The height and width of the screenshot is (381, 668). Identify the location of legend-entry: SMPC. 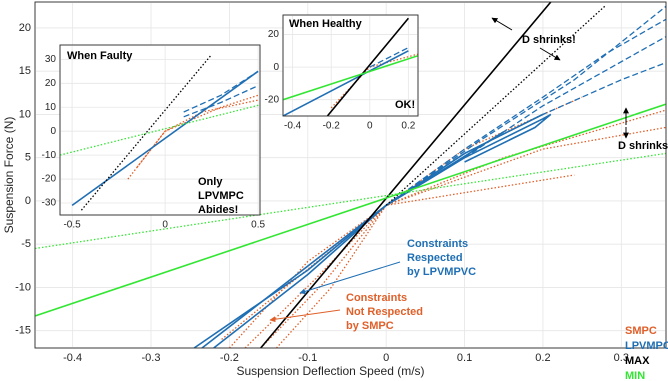
(641, 331).